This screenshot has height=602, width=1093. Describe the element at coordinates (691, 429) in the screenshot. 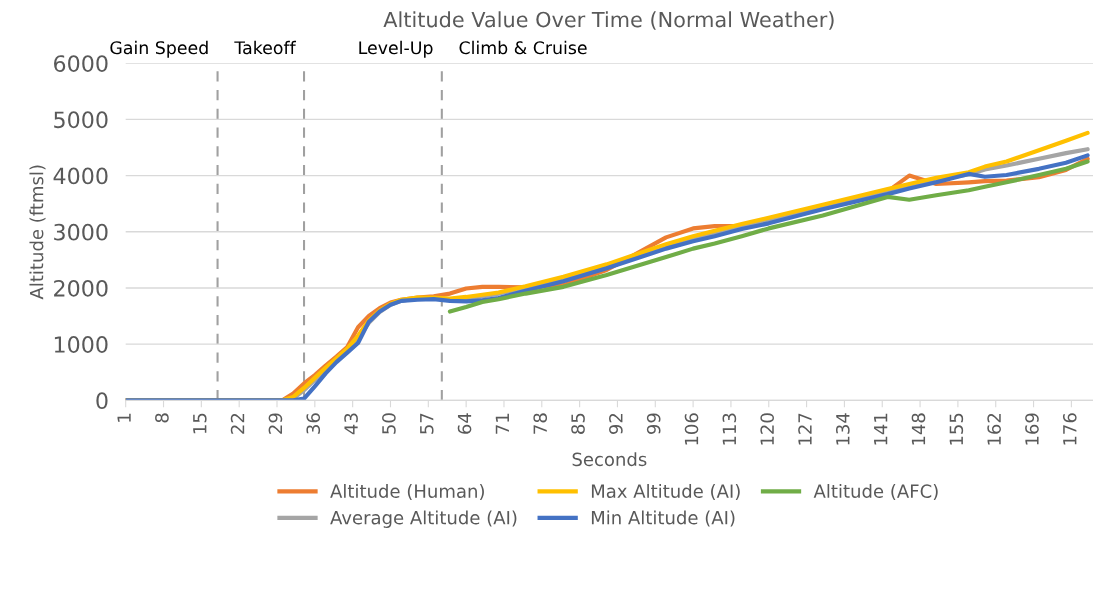

I see `x-tick-label: 106` at that location.